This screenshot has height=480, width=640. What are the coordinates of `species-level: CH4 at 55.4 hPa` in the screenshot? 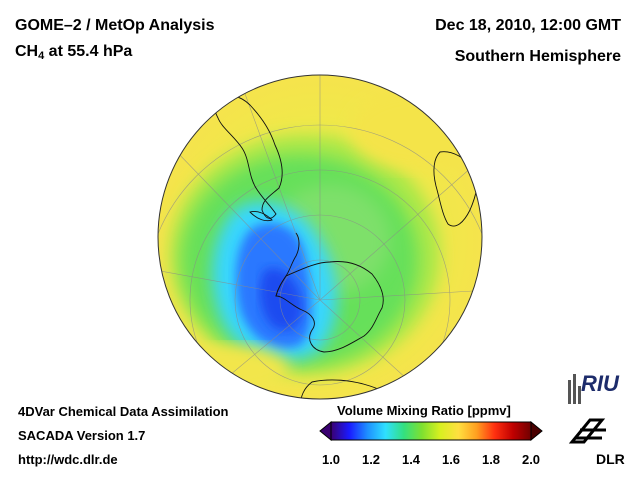 It's located at (73, 52).